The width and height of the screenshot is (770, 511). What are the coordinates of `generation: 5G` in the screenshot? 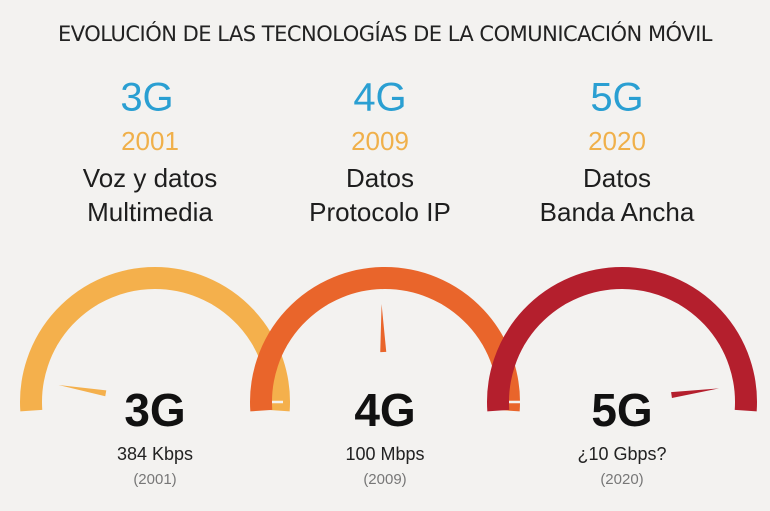 It's located at (616, 98).